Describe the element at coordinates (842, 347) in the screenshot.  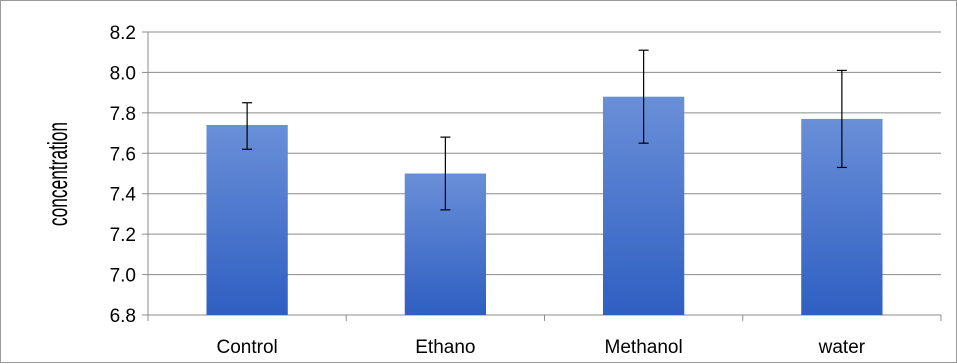
I see `x-category-label: water` at that location.